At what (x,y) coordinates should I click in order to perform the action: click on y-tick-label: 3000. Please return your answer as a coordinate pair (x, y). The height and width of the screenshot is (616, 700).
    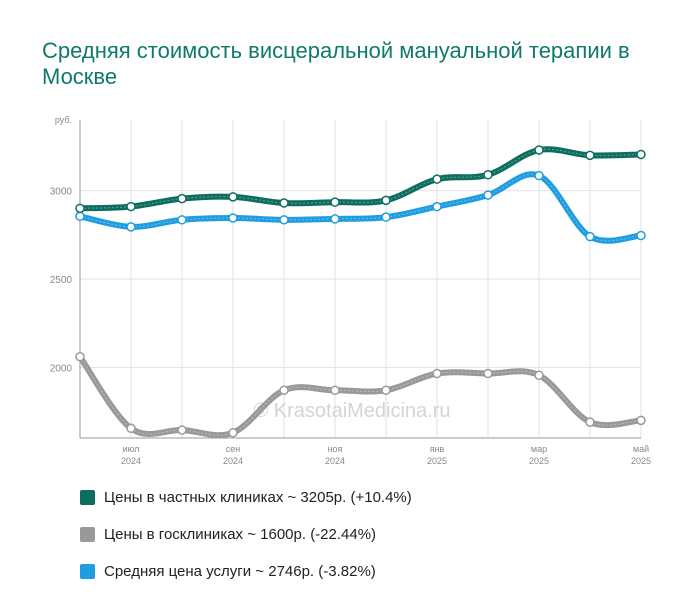
    Looking at the image, I should click on (61, 192).